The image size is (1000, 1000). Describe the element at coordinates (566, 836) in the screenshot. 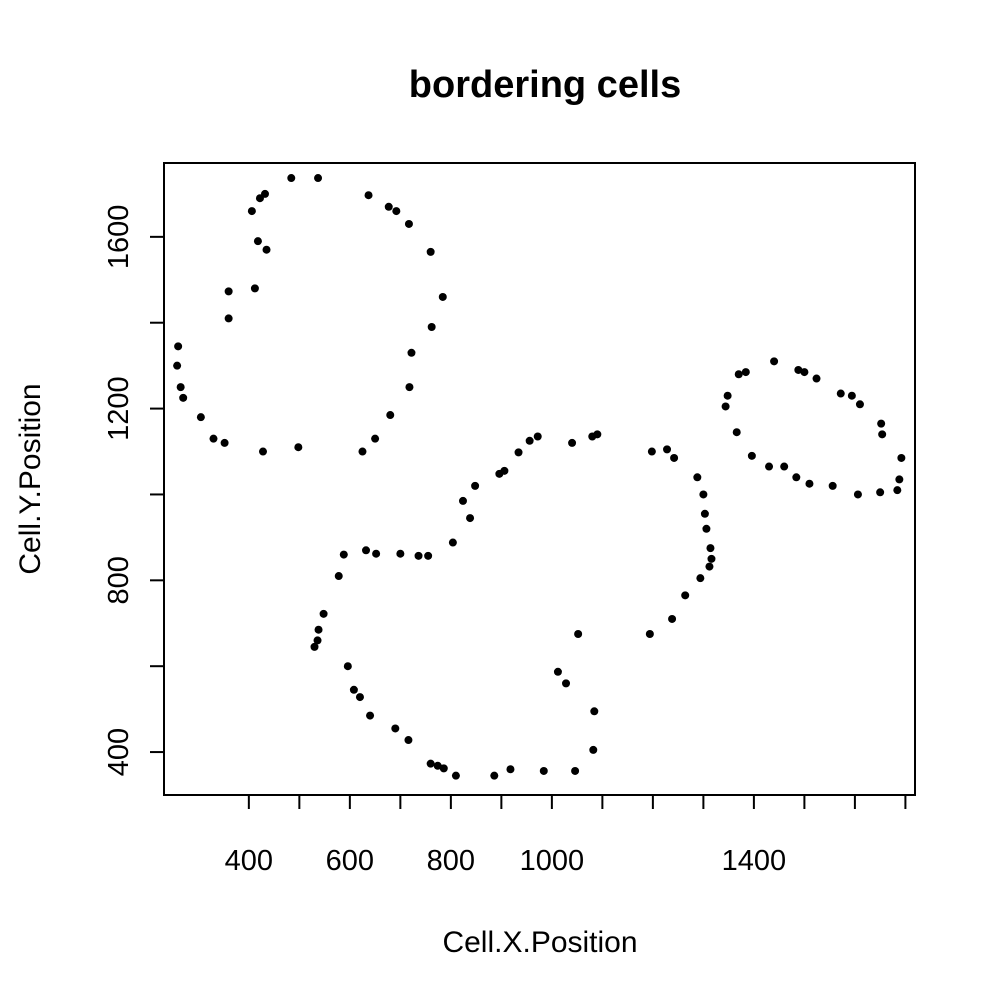

I see `x-axis: 400 600 800 1000 1400` at that location.